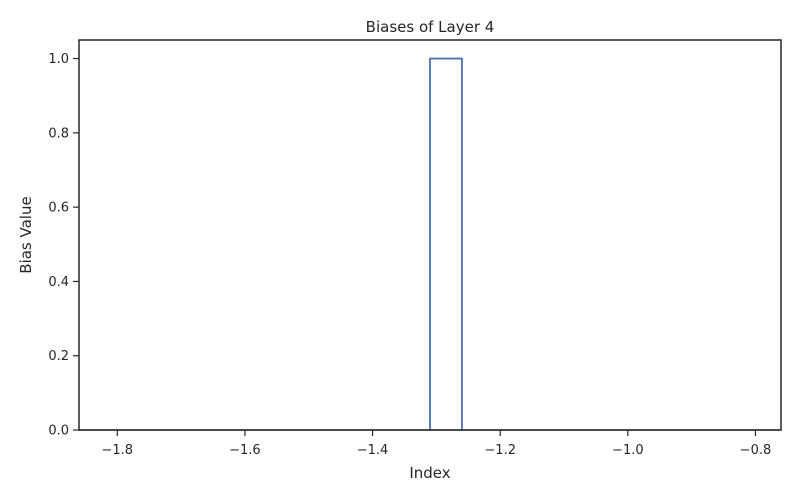 Image resolution: width=800 pixels, height=500 pixels. What do you see at coordinates (58, 59) in the screenshot?
I see `y-tick-label: 1.0` at bounding box center [58, 59].